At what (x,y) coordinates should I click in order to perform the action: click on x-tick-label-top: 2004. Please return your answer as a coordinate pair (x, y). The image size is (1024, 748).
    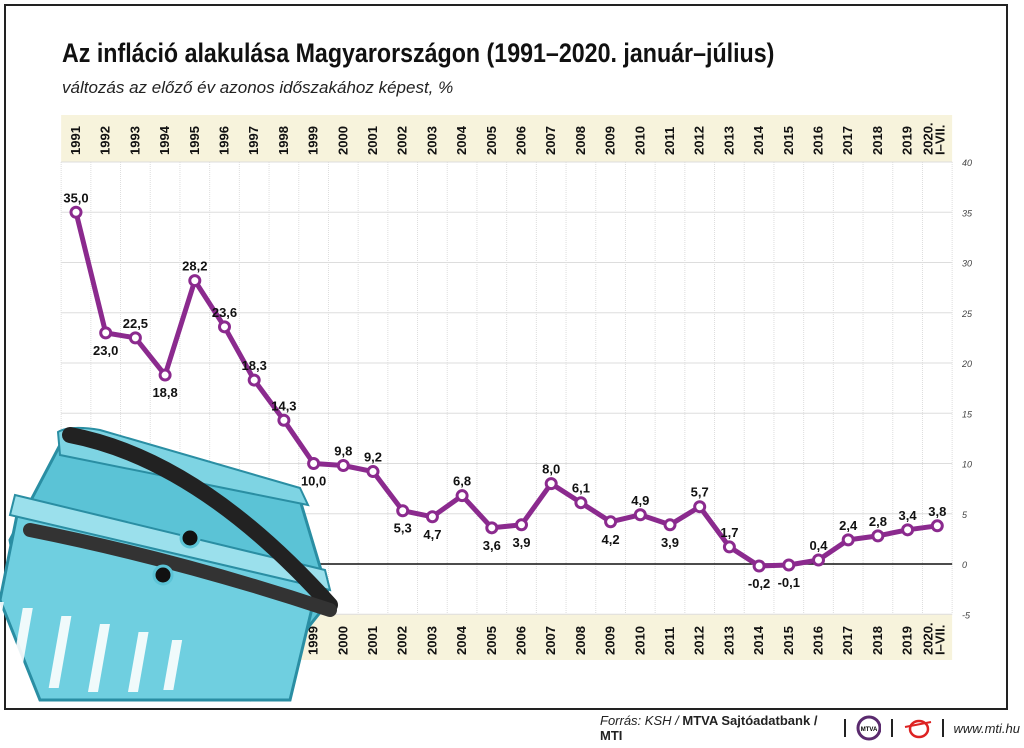
    Looking at the image, I should click on (461, 140).